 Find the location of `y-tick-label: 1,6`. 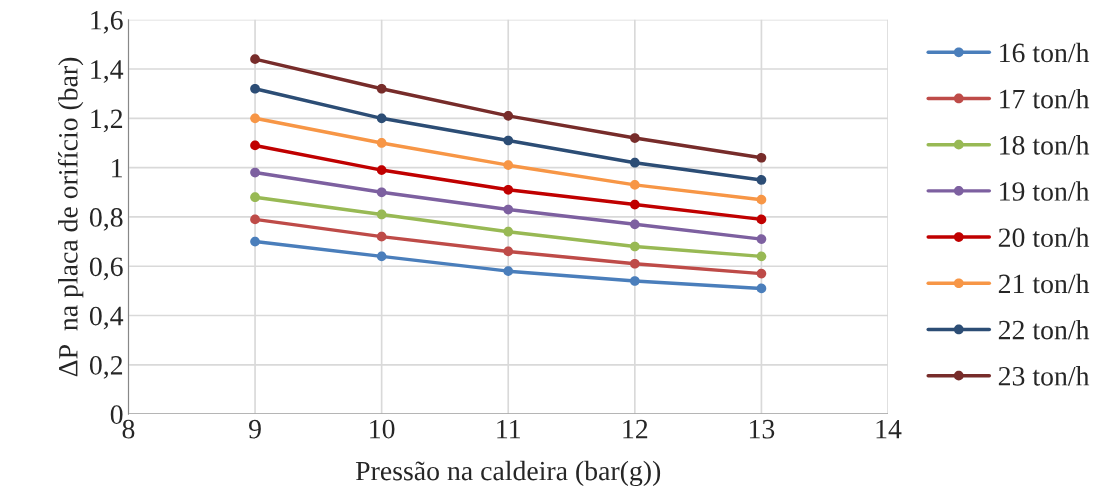

y-tick-label: 1,6 is located at coordinates (107, 22).